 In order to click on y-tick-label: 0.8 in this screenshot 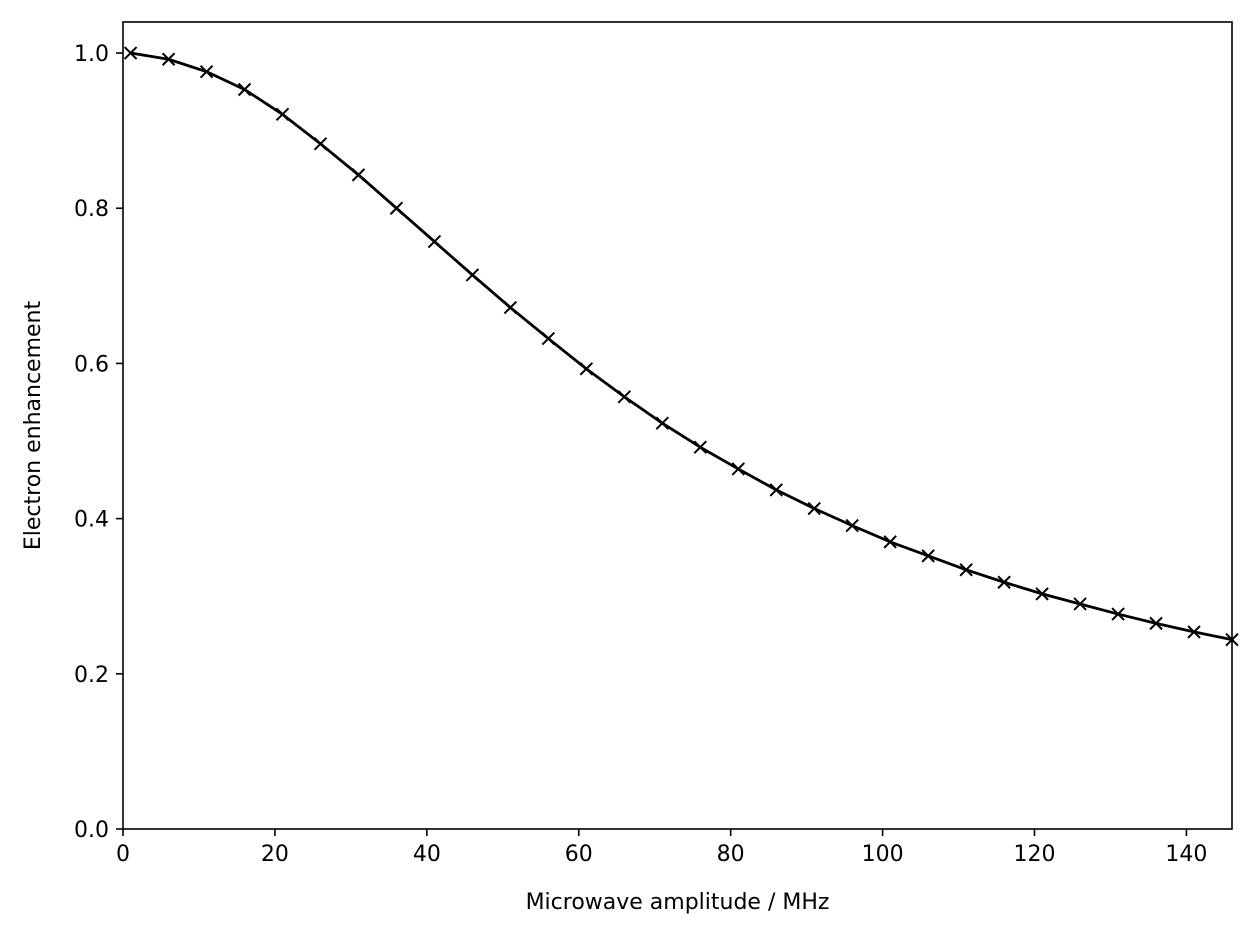, I will do `click(91, 209)`.